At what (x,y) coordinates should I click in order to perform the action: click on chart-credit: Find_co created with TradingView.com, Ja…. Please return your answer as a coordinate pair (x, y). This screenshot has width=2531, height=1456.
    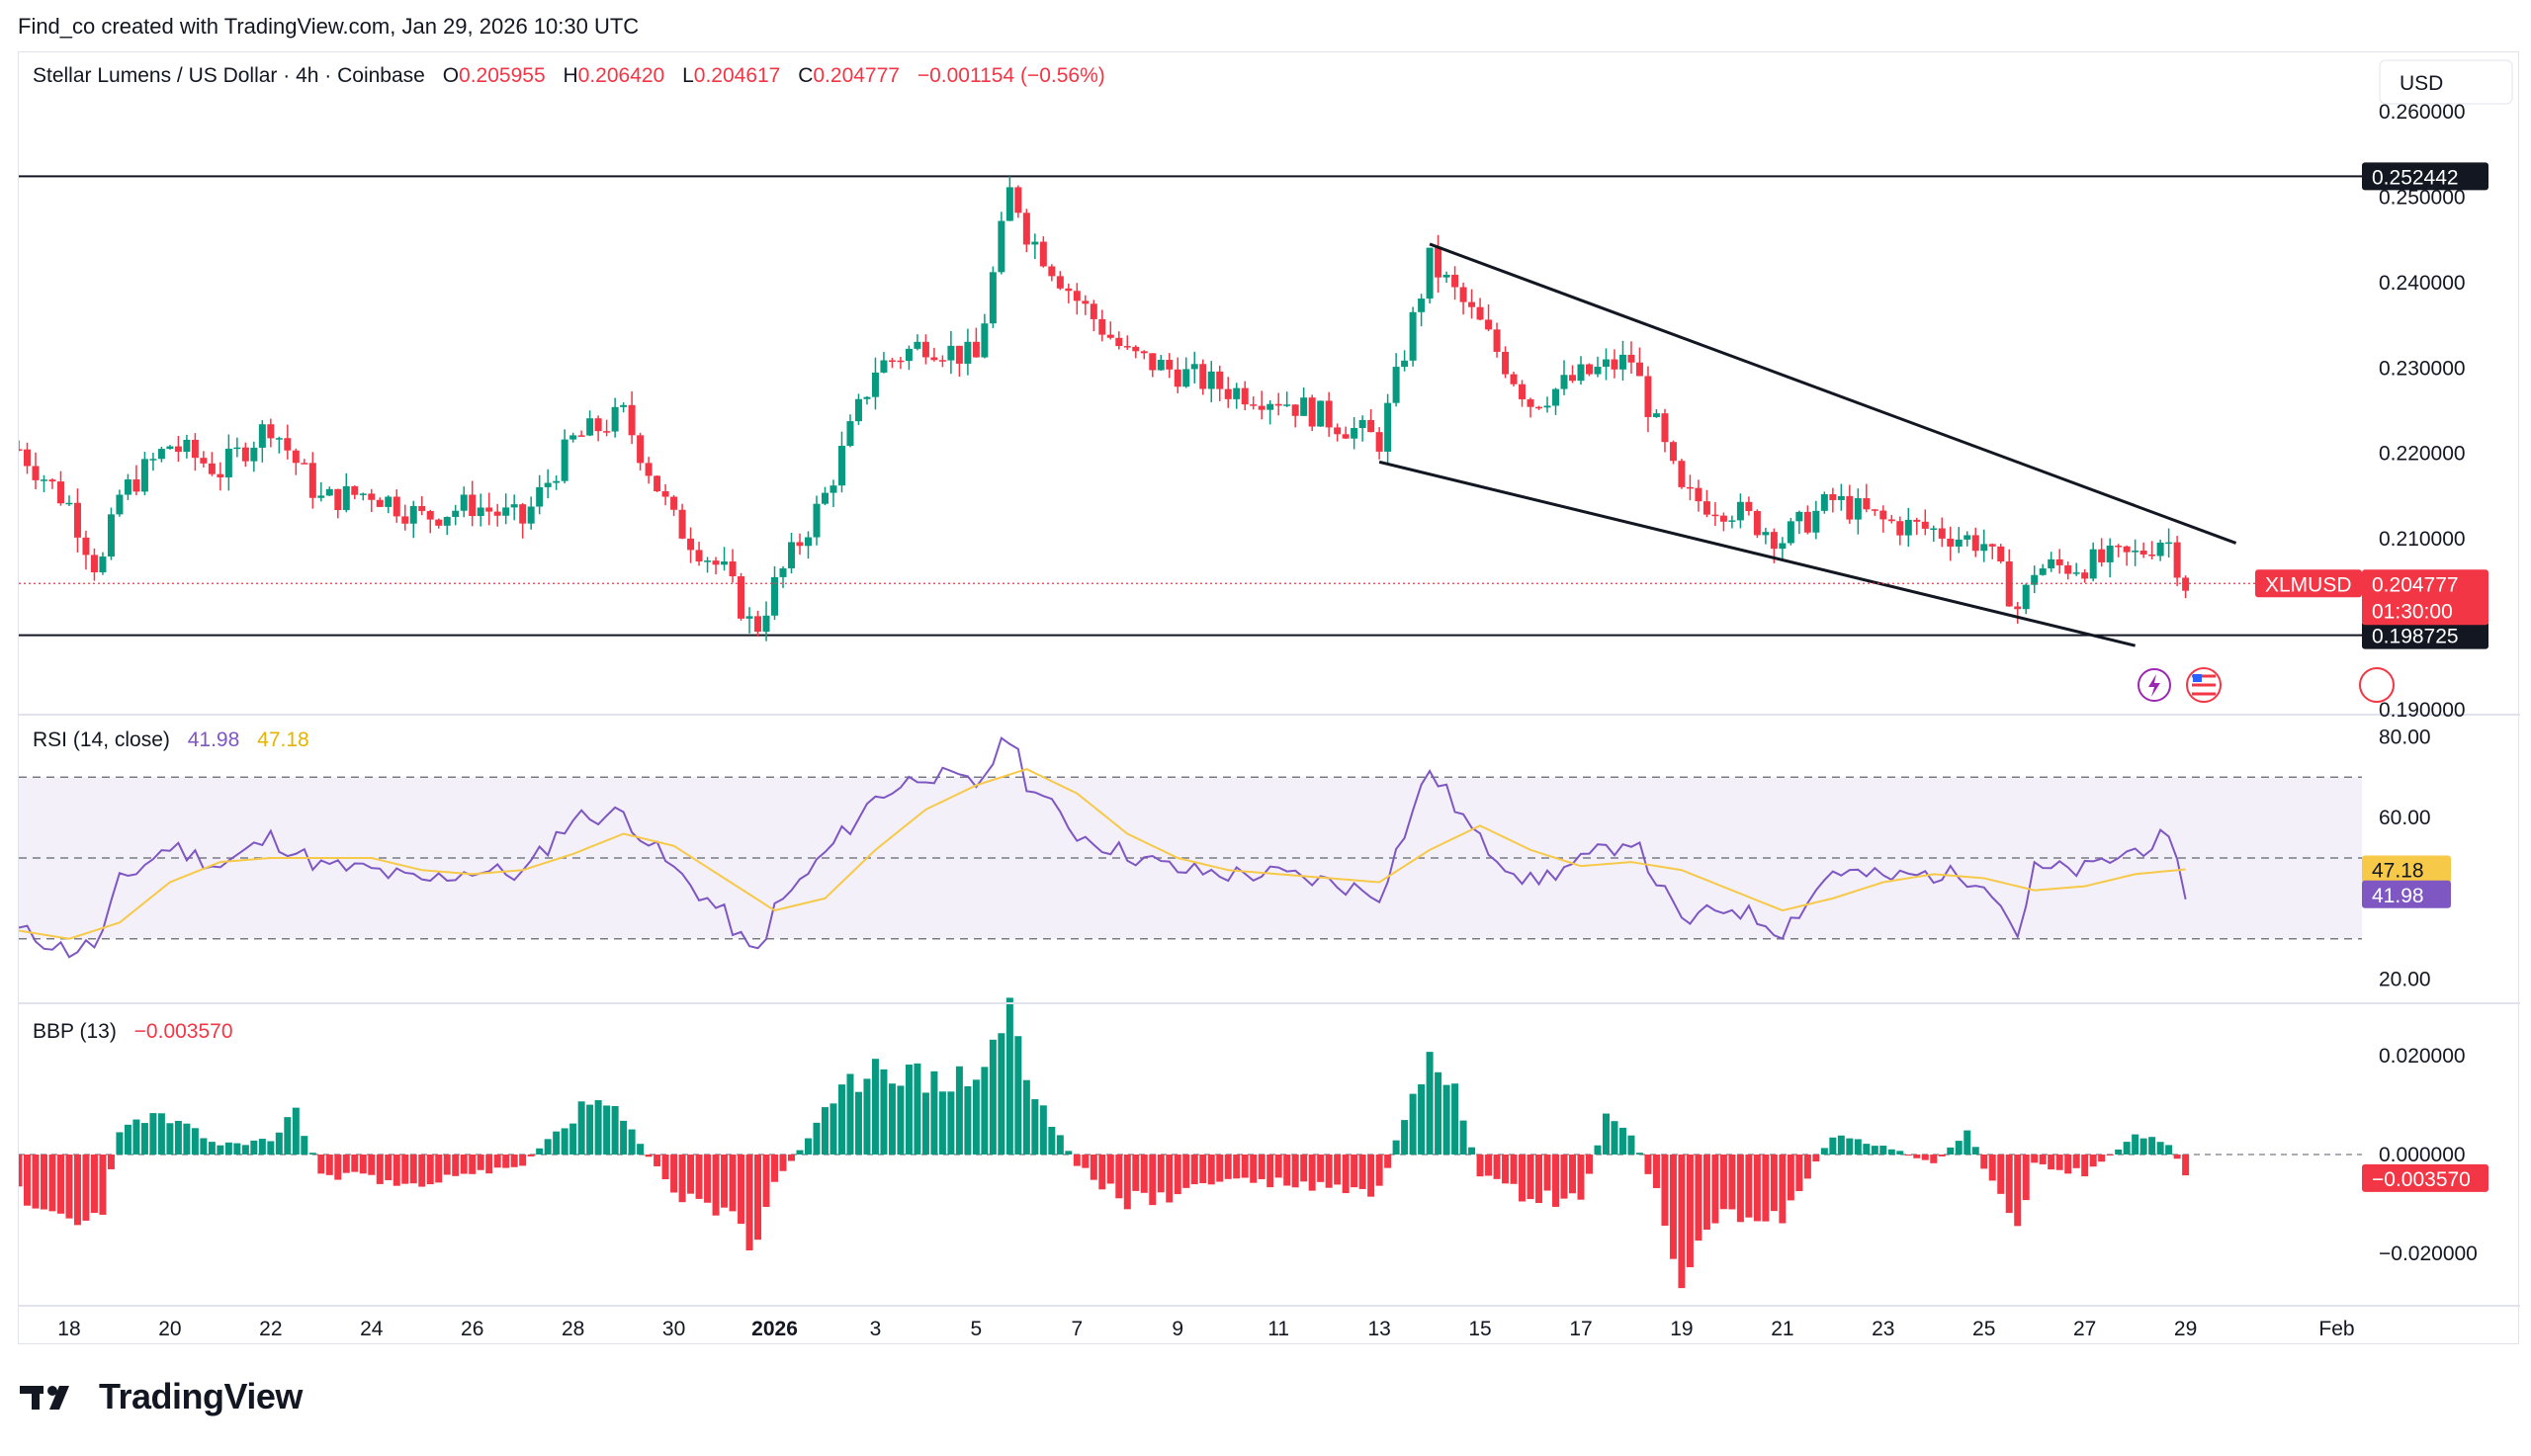
    Looking at the image, I should click on (329, 26).